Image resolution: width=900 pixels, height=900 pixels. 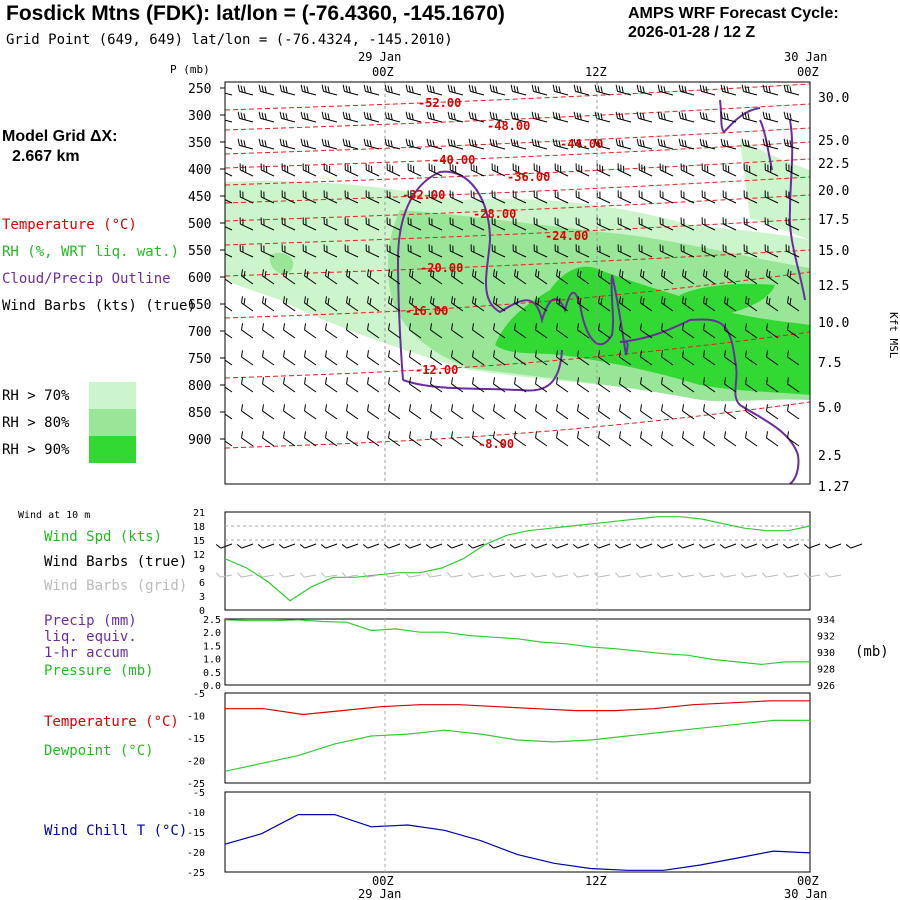 What do you see at coordinates (833, 251) in the screenshot?
I see `height-tick: 15.0` at bounding box center [833, 251].